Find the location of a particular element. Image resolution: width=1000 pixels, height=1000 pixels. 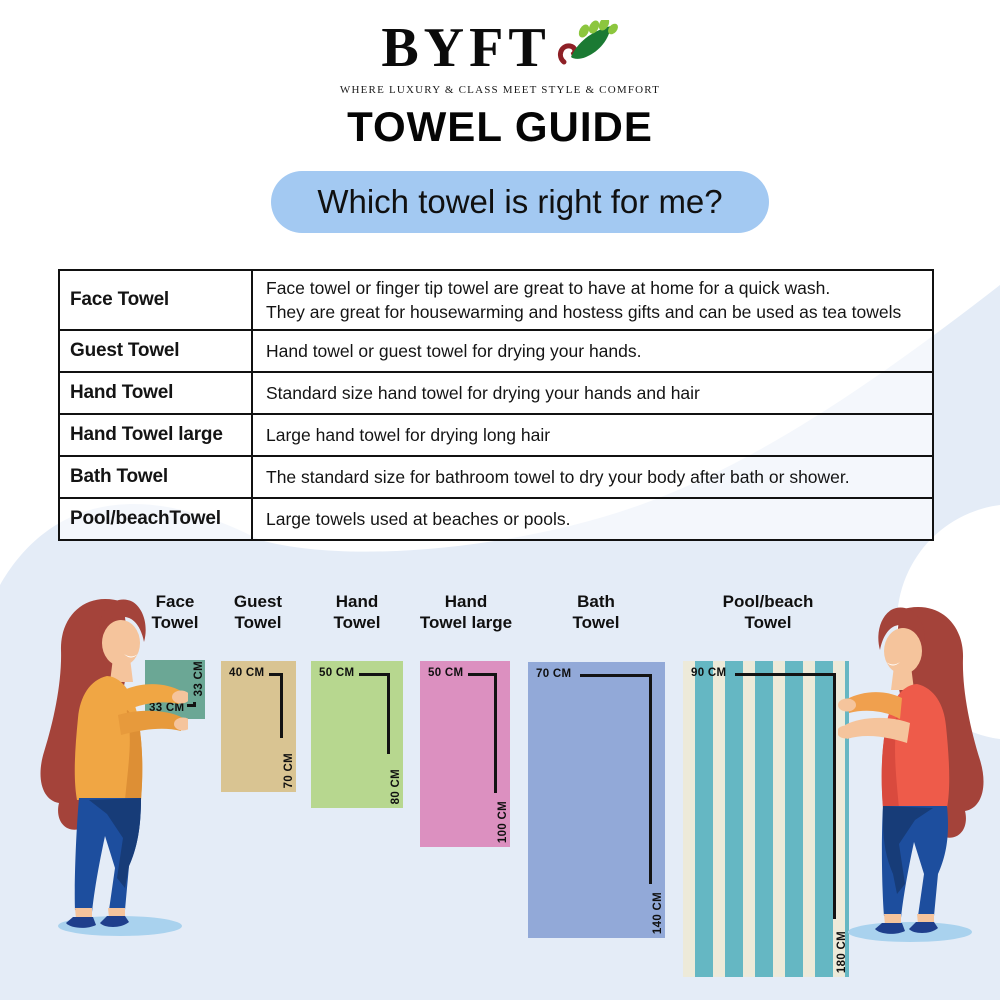

towel-label-face: Face Towel is located at coordinates (175, 612).